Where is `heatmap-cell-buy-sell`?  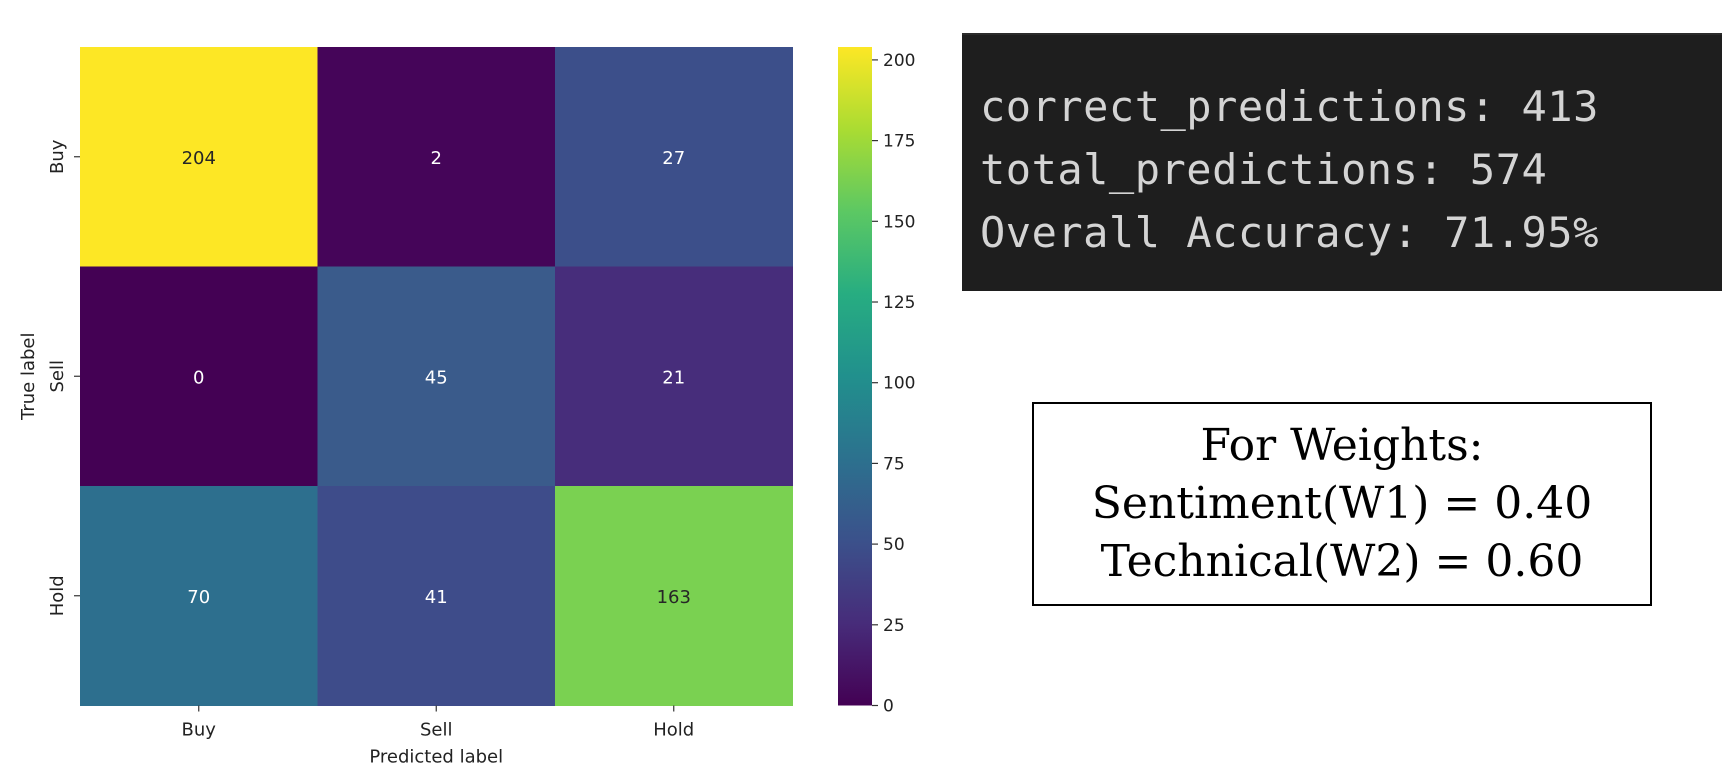
heatmap-cell-buy-sell is located at coordinates (436, 157).